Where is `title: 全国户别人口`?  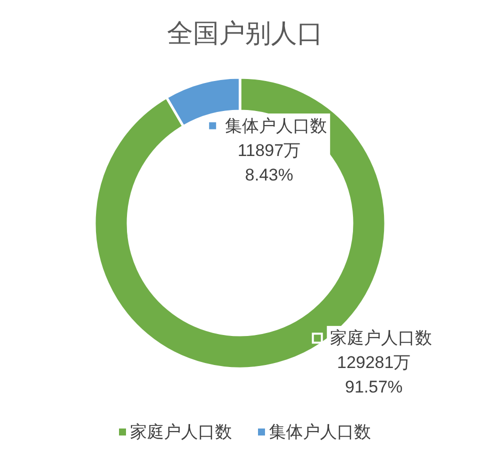 title: 全国户别人口 is located at coordinates (245, 33).